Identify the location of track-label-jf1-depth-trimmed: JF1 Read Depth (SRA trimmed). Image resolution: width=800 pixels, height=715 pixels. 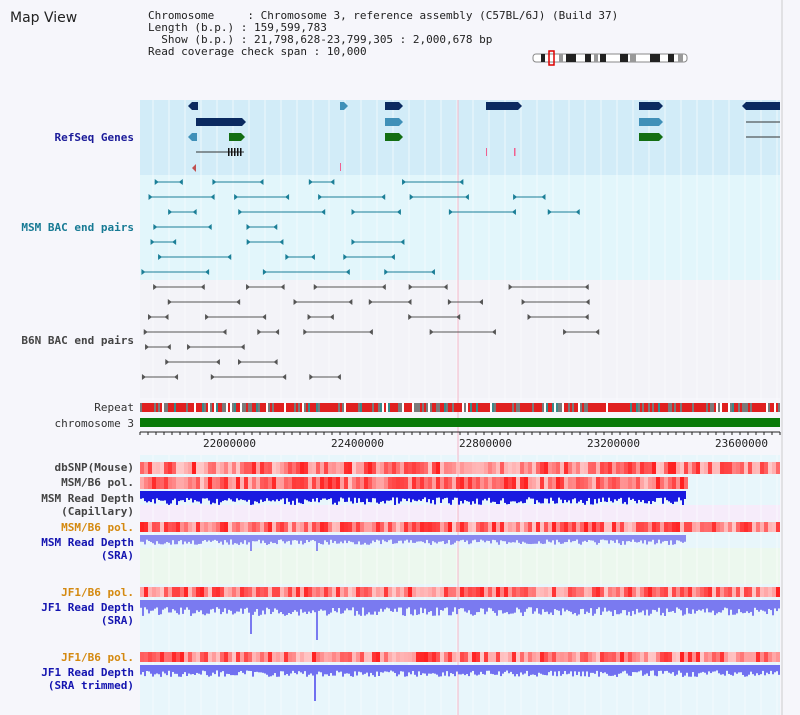
(87, 679).